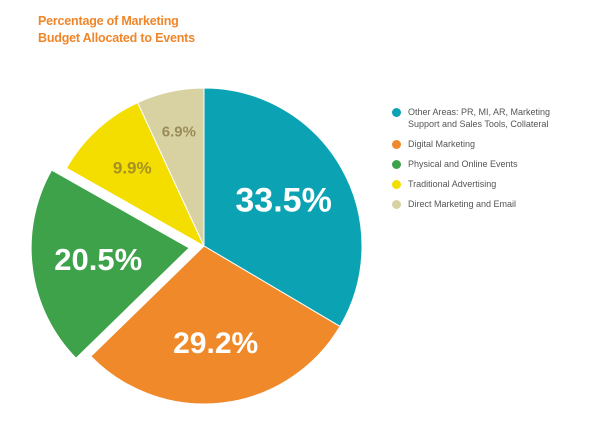  I want to click on slice-label-5: 6.9%, so click(179, 131).